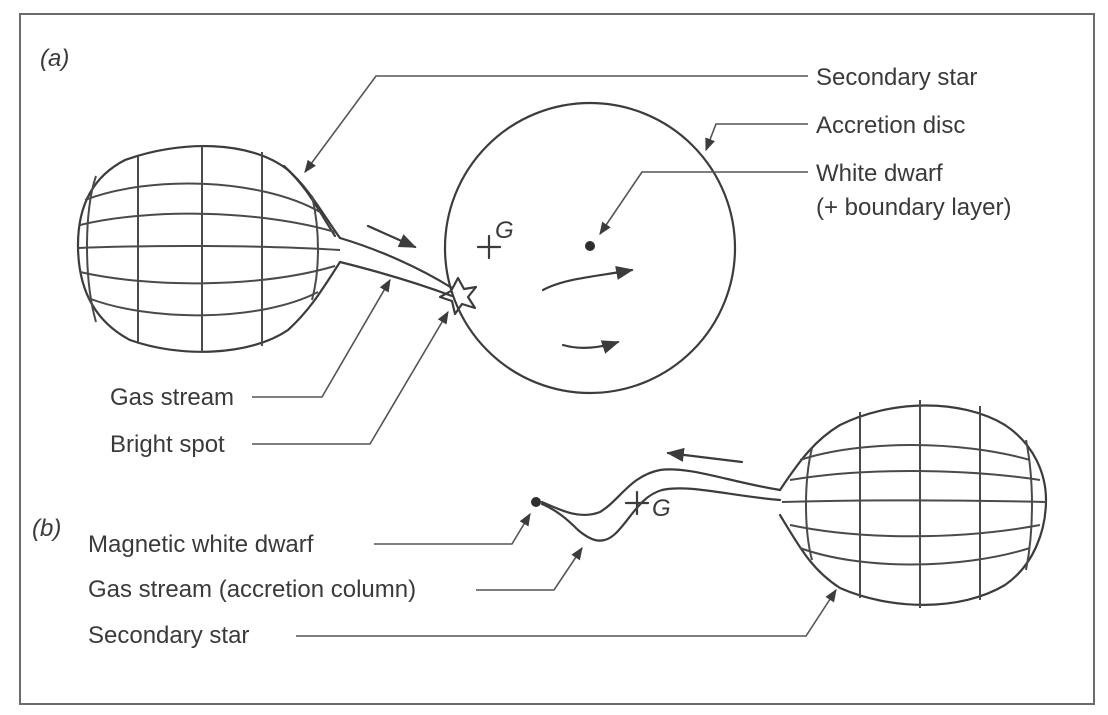 This screenshot has height=715, width=1108. Describe the element at coordinates (566, 612) in the screenshot. I see `leader-secondary-star-b` at that location.